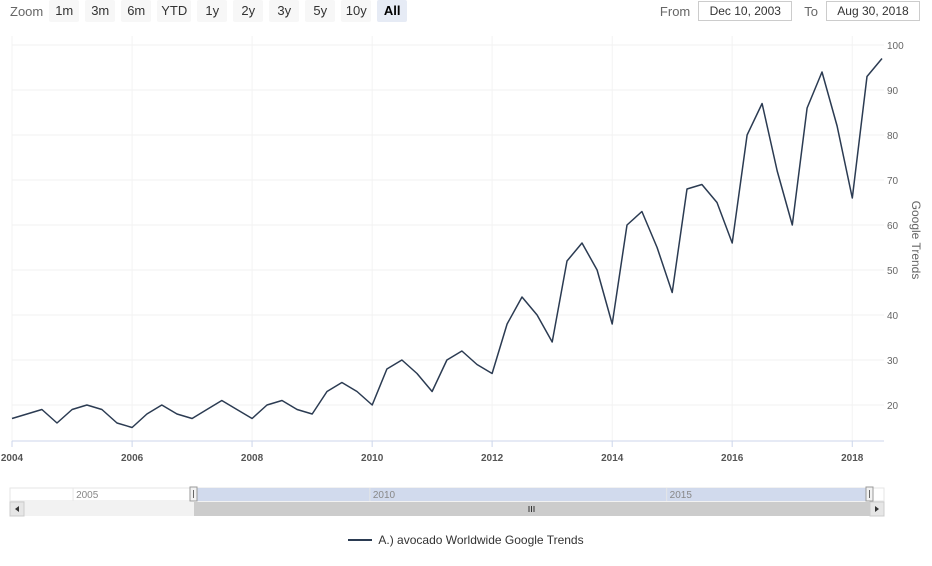  I want to click on y-axis-ticks: 20 30 40 50 60 70 80 90 100, so click(895, 226).